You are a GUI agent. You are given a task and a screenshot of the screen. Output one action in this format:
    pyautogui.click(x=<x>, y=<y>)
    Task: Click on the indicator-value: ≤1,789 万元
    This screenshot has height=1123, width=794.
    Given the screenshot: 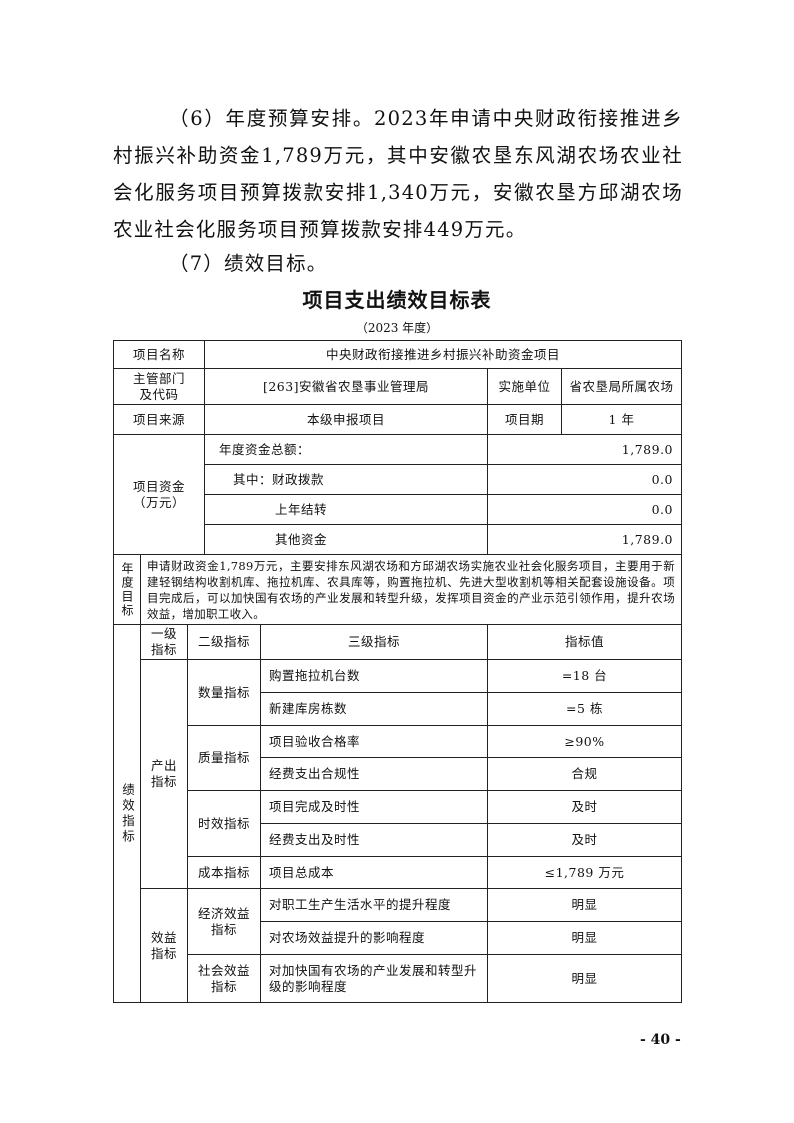 What is the action you would take?
    pyautogui.click(x=584, y=872)
    